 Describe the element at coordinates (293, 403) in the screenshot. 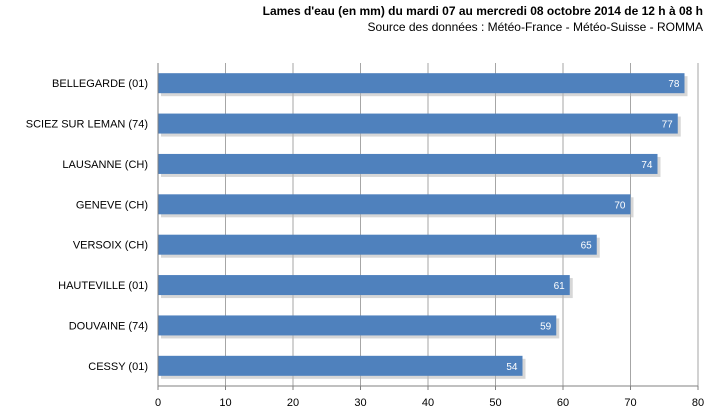

I see `x-tick-label: 20` at that location.